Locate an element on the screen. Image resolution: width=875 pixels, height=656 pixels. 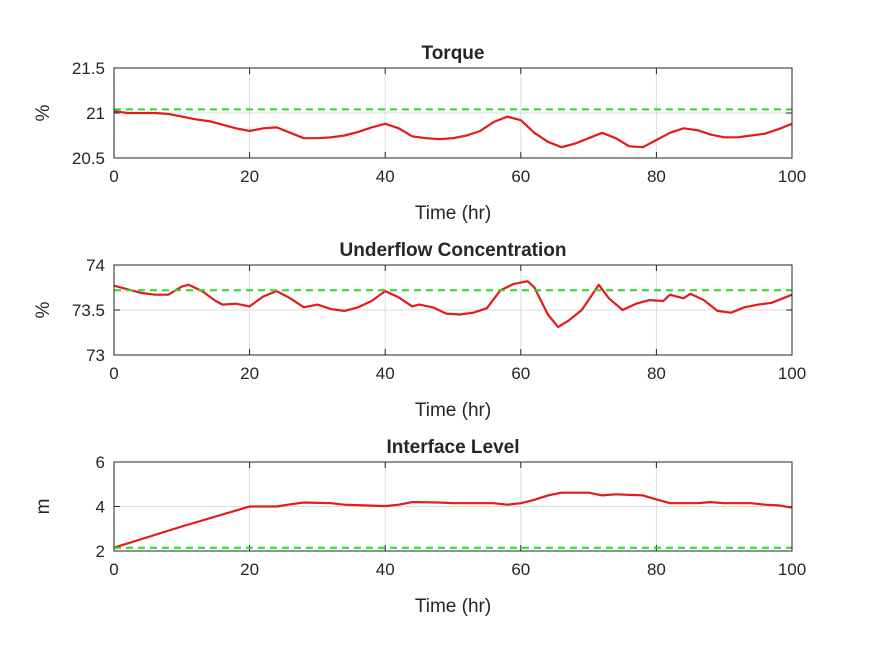
chart-title: Underflow Concentration is located at coordinates (453, 250).